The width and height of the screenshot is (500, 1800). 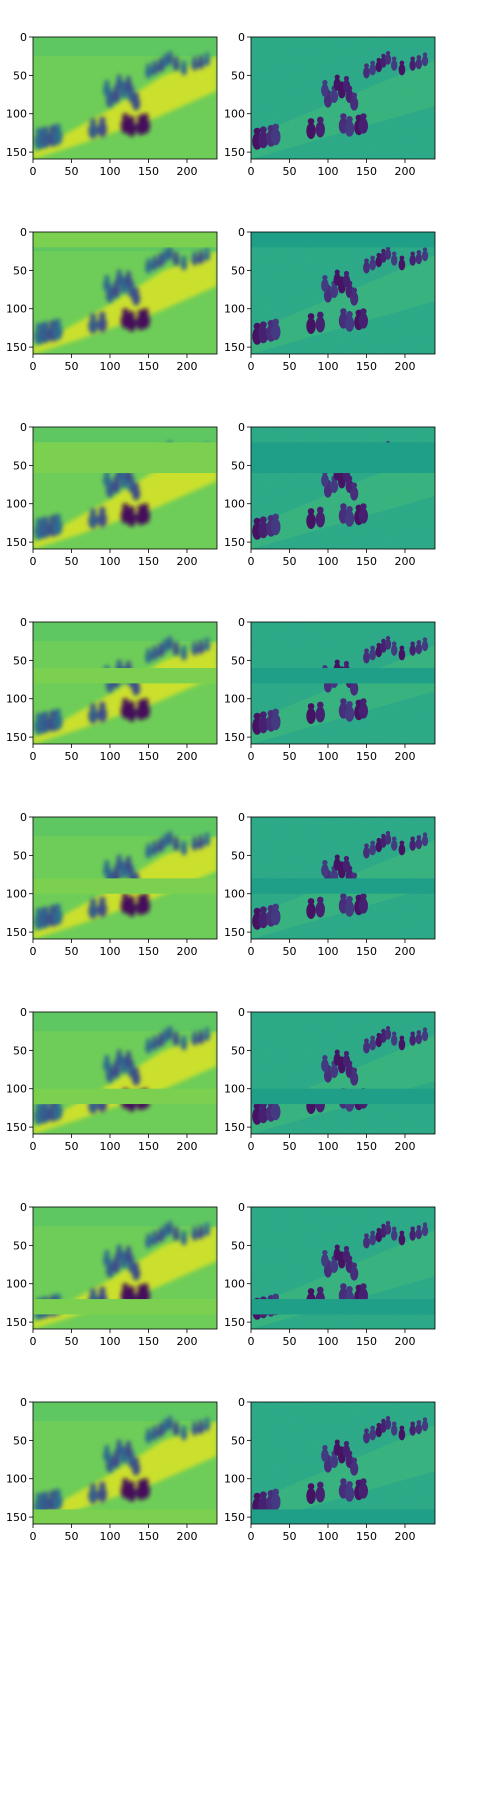 I want to click on panel-r2-c1: 0 50 100 150 200 0 50 100 150, so click(x=112, y=299).